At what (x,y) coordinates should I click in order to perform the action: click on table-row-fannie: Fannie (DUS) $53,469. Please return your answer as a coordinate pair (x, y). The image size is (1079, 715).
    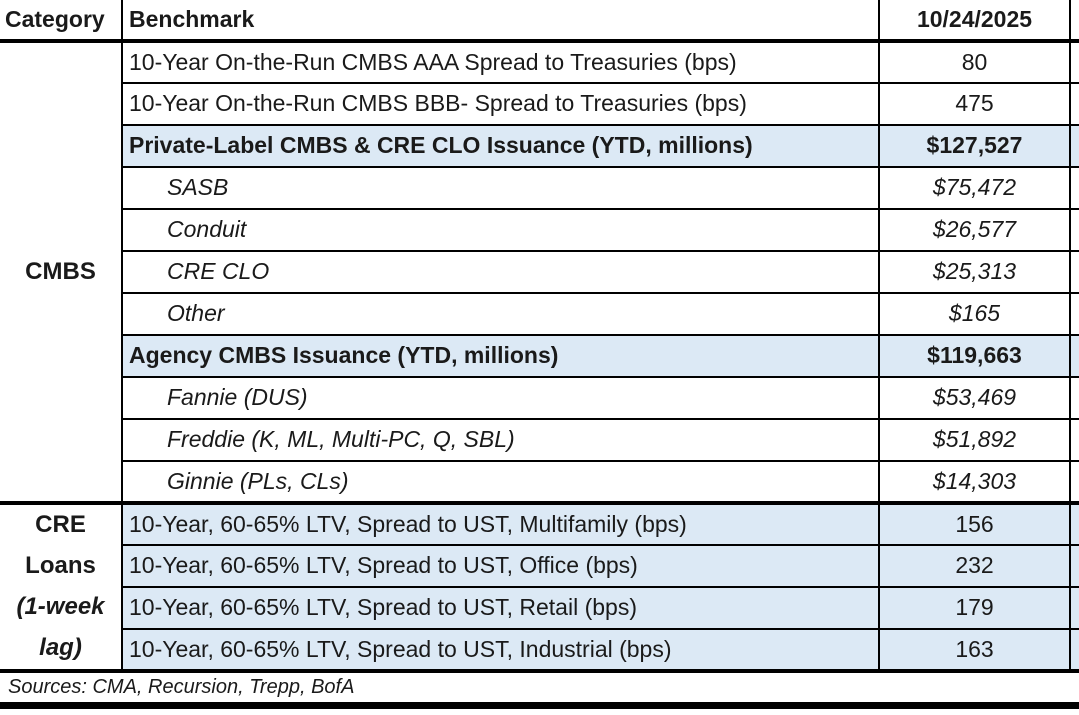
    Looking at the image, I should click on (539, 398).